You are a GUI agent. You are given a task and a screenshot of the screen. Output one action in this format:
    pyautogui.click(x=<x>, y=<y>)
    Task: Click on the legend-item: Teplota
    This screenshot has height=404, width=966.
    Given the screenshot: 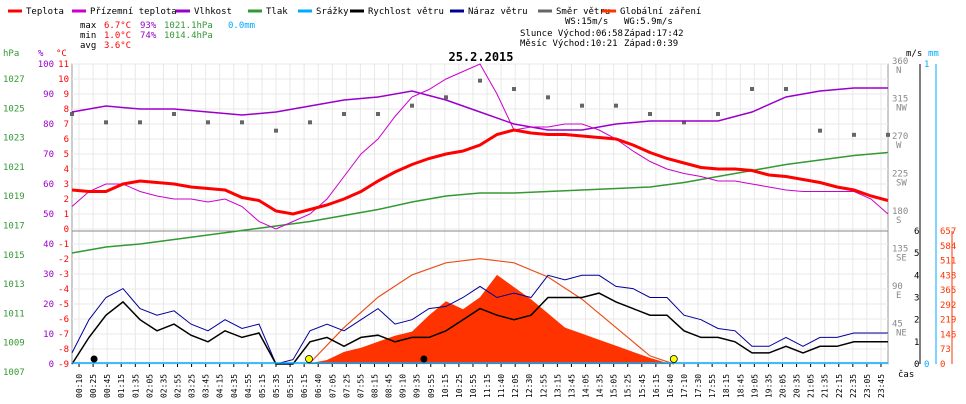 What is the action you would take?
    pyautogui.click(x=36, y=12)
    